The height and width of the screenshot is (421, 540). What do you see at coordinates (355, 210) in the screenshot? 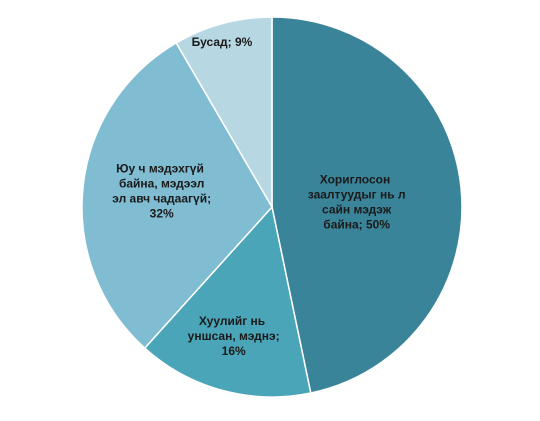
I see `label-line: сайн мэдэж` at bounding box center [355, 210].